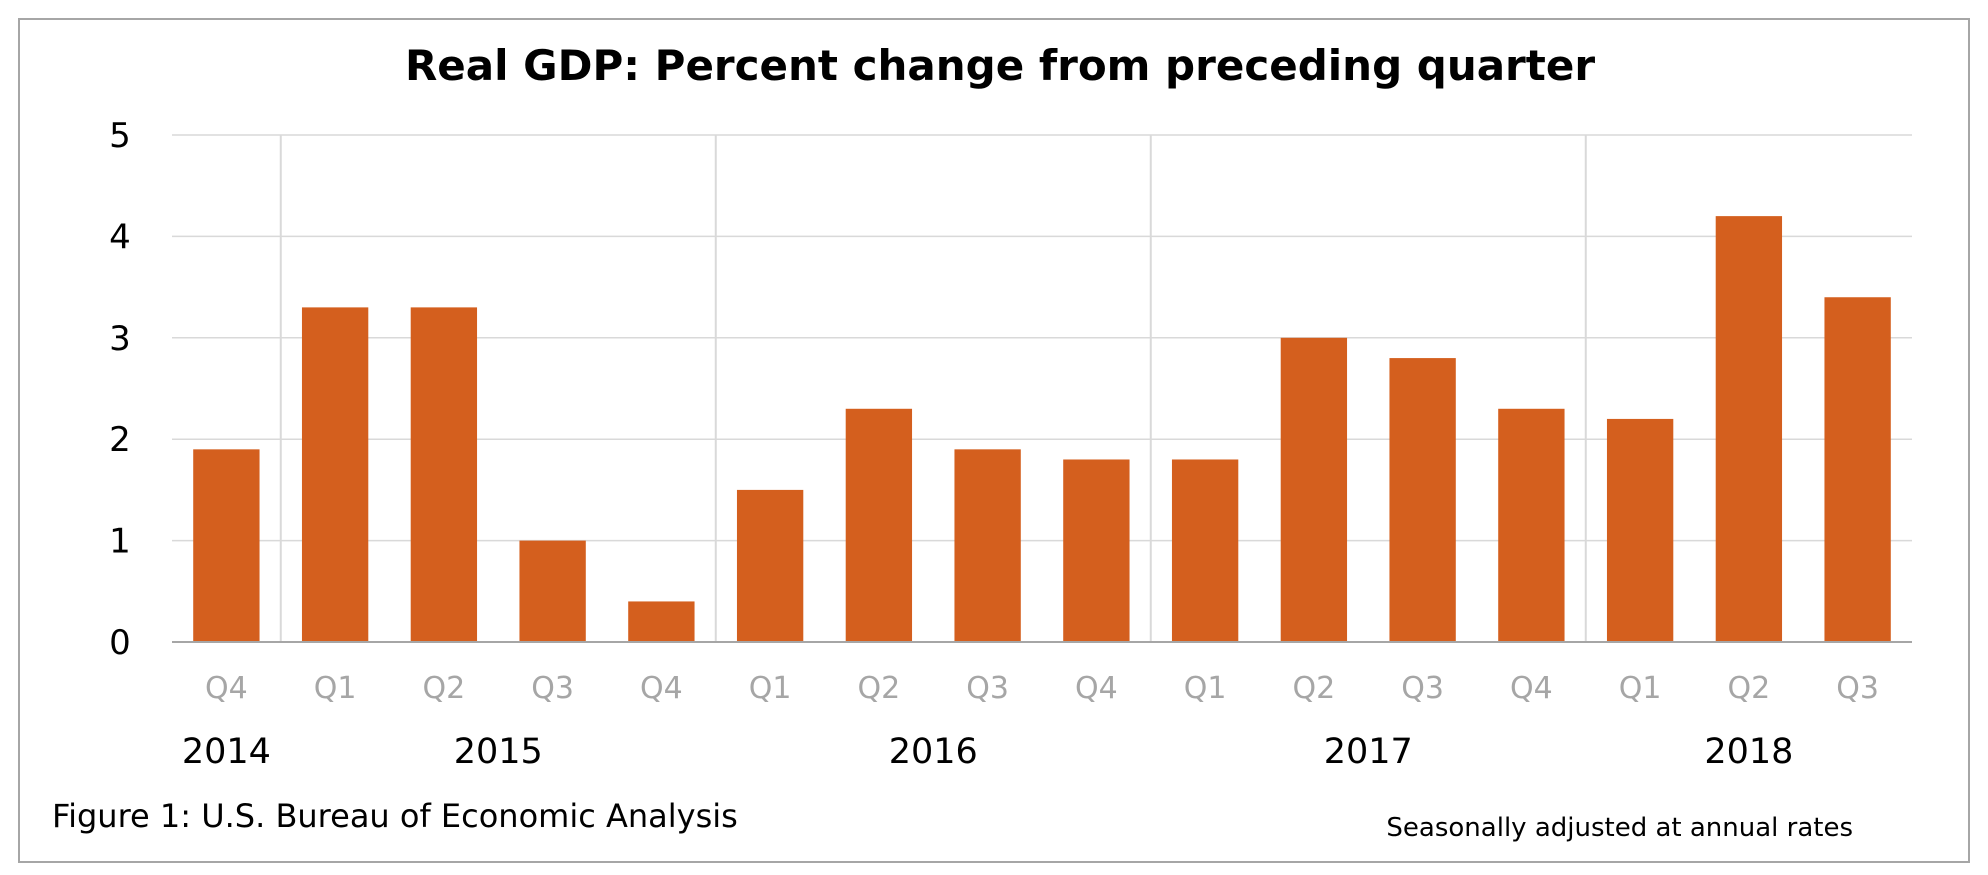  Describe the element at coordinates (120, 237) in the screenshot. I see `y-tick-label: 4` at that location.